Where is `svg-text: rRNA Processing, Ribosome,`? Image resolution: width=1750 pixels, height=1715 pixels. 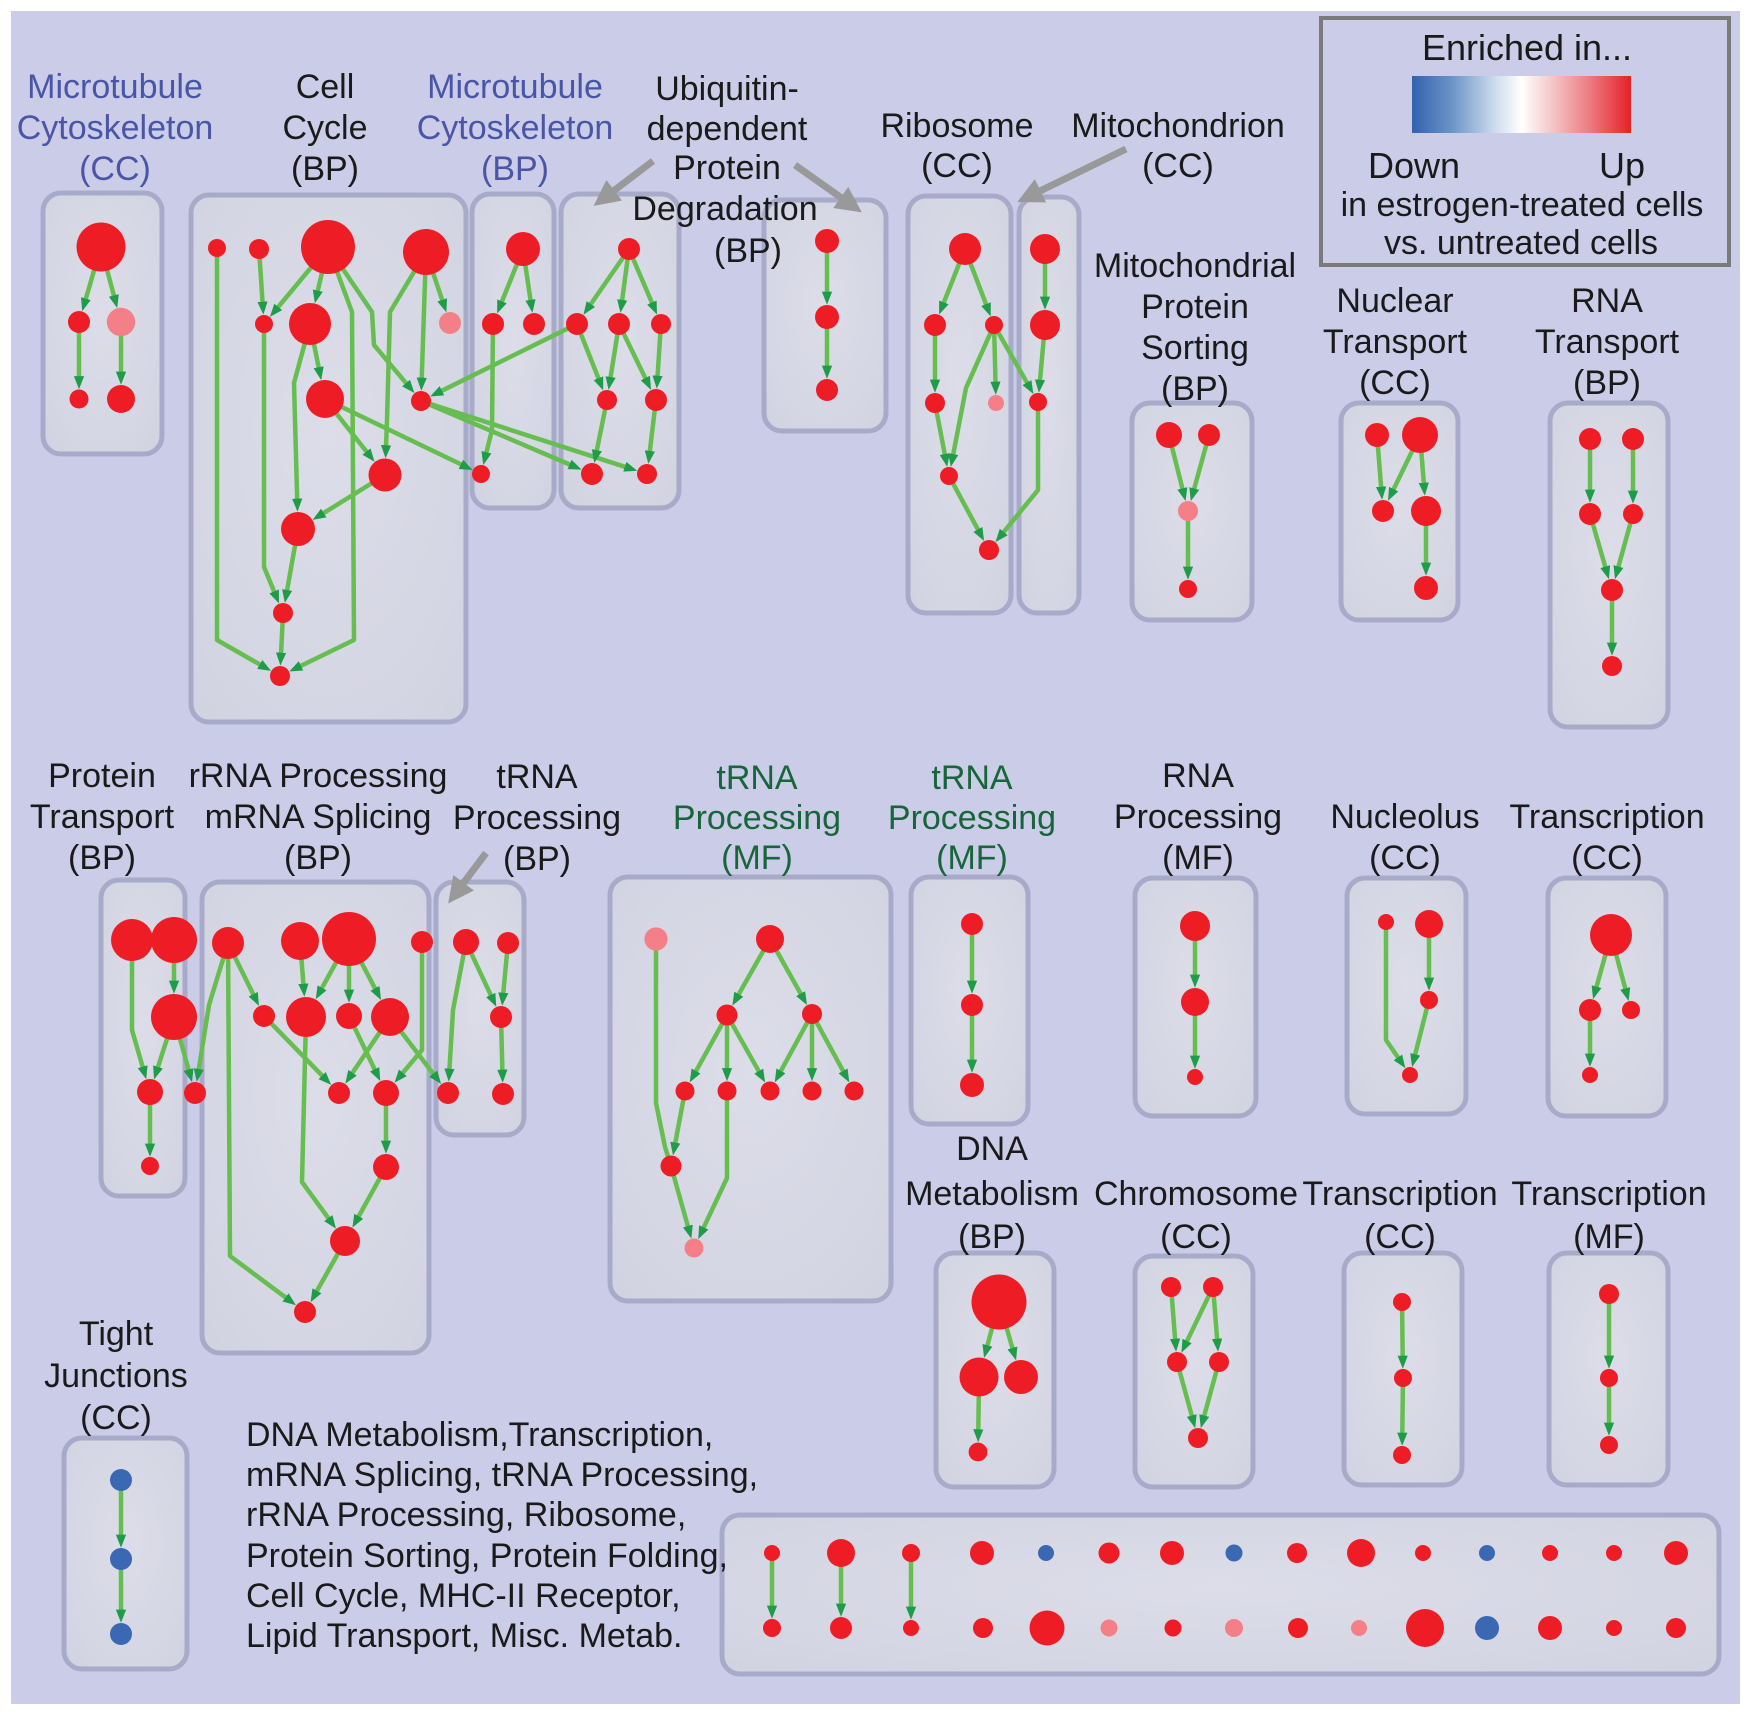
svg-text: rRNA Processing, Ribosome, is located at coordinates (466, 1515).